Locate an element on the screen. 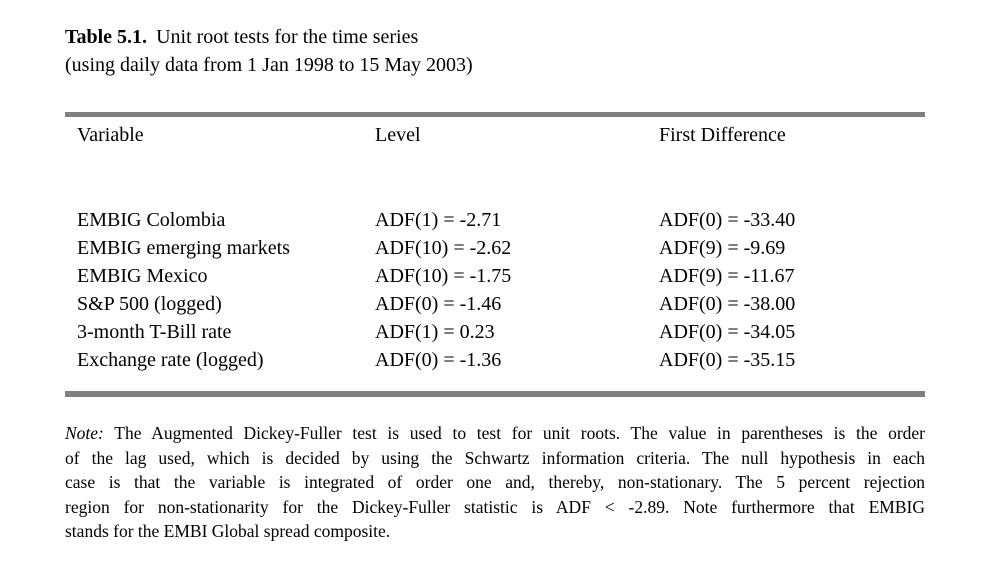 The image size is (999, 570). cell-level: ADF(1) = -2.71 is located at coordinates (438, 220).